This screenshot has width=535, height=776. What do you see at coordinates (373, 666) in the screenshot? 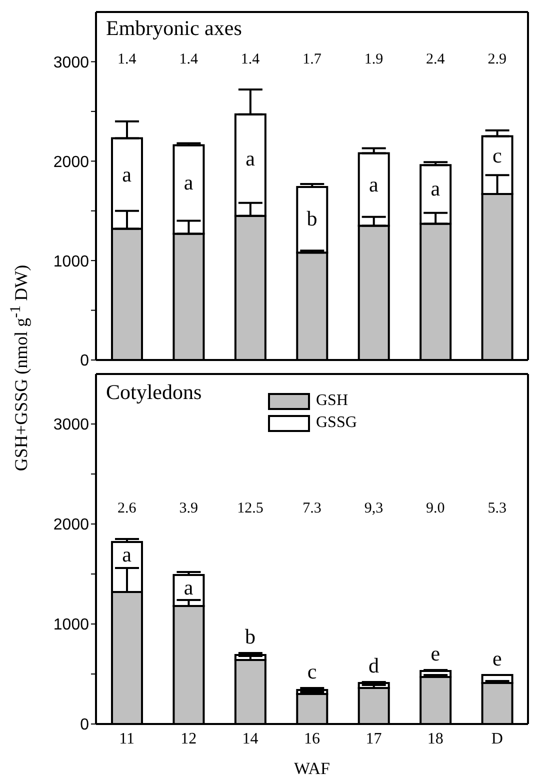
I see `annotation: d` at bounding box center [373, 666].